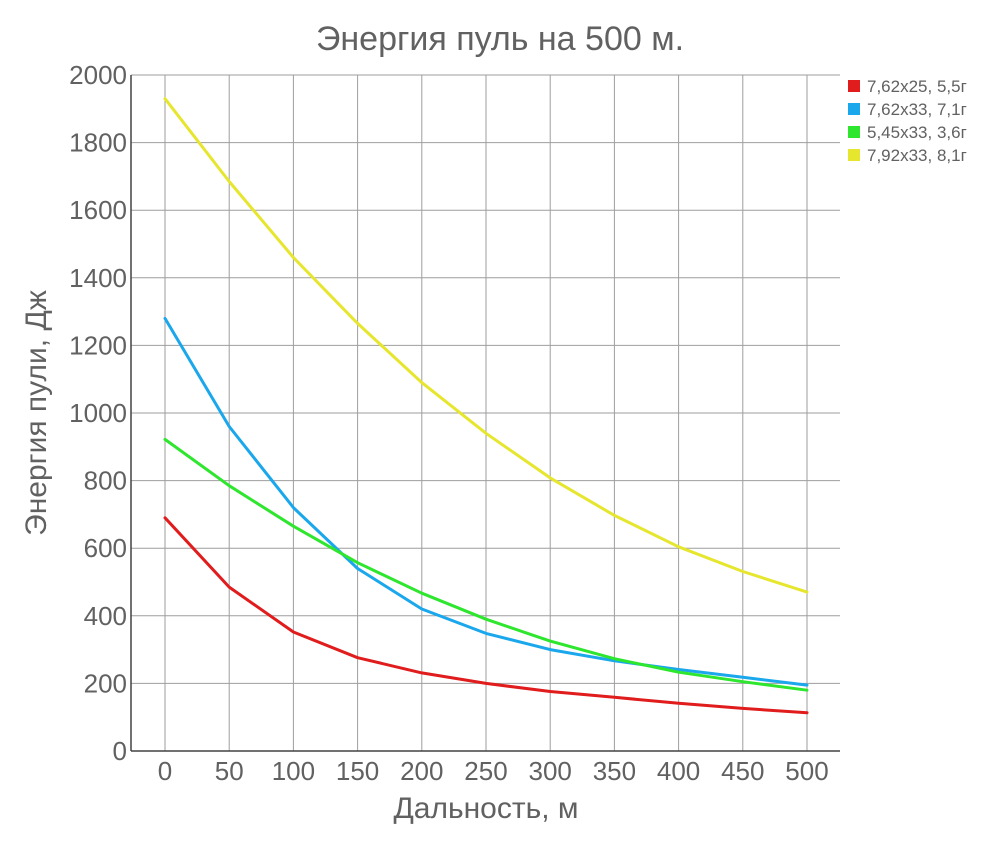 Image resolution: width=1000 pixels, height=842 pixels. I want to click on legend-label: 5,45x33, 3,6г, so click(917, 132).